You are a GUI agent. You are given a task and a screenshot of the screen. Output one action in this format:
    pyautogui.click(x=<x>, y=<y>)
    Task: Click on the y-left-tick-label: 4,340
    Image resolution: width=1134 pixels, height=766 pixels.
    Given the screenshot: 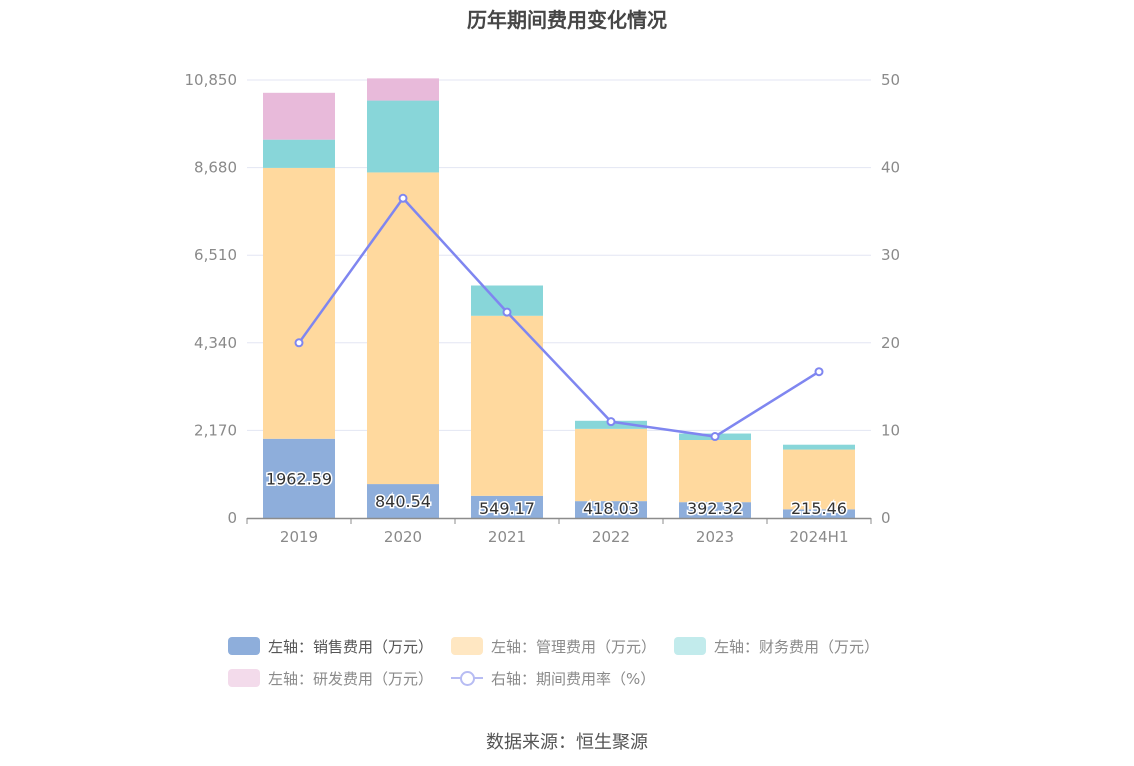 What is the action you would take?
    pyautogui.click(x=215, y=343)
    